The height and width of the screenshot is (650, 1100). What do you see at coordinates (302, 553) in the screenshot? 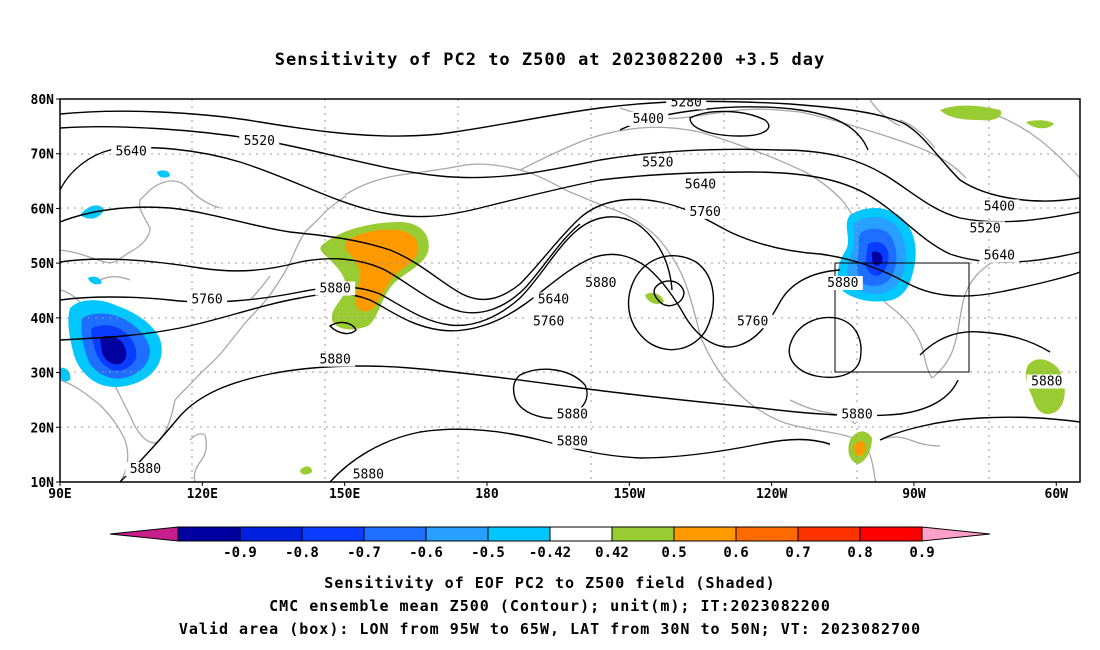
I see `colorbar-label: -0.8` at bounding box center [302, 553].